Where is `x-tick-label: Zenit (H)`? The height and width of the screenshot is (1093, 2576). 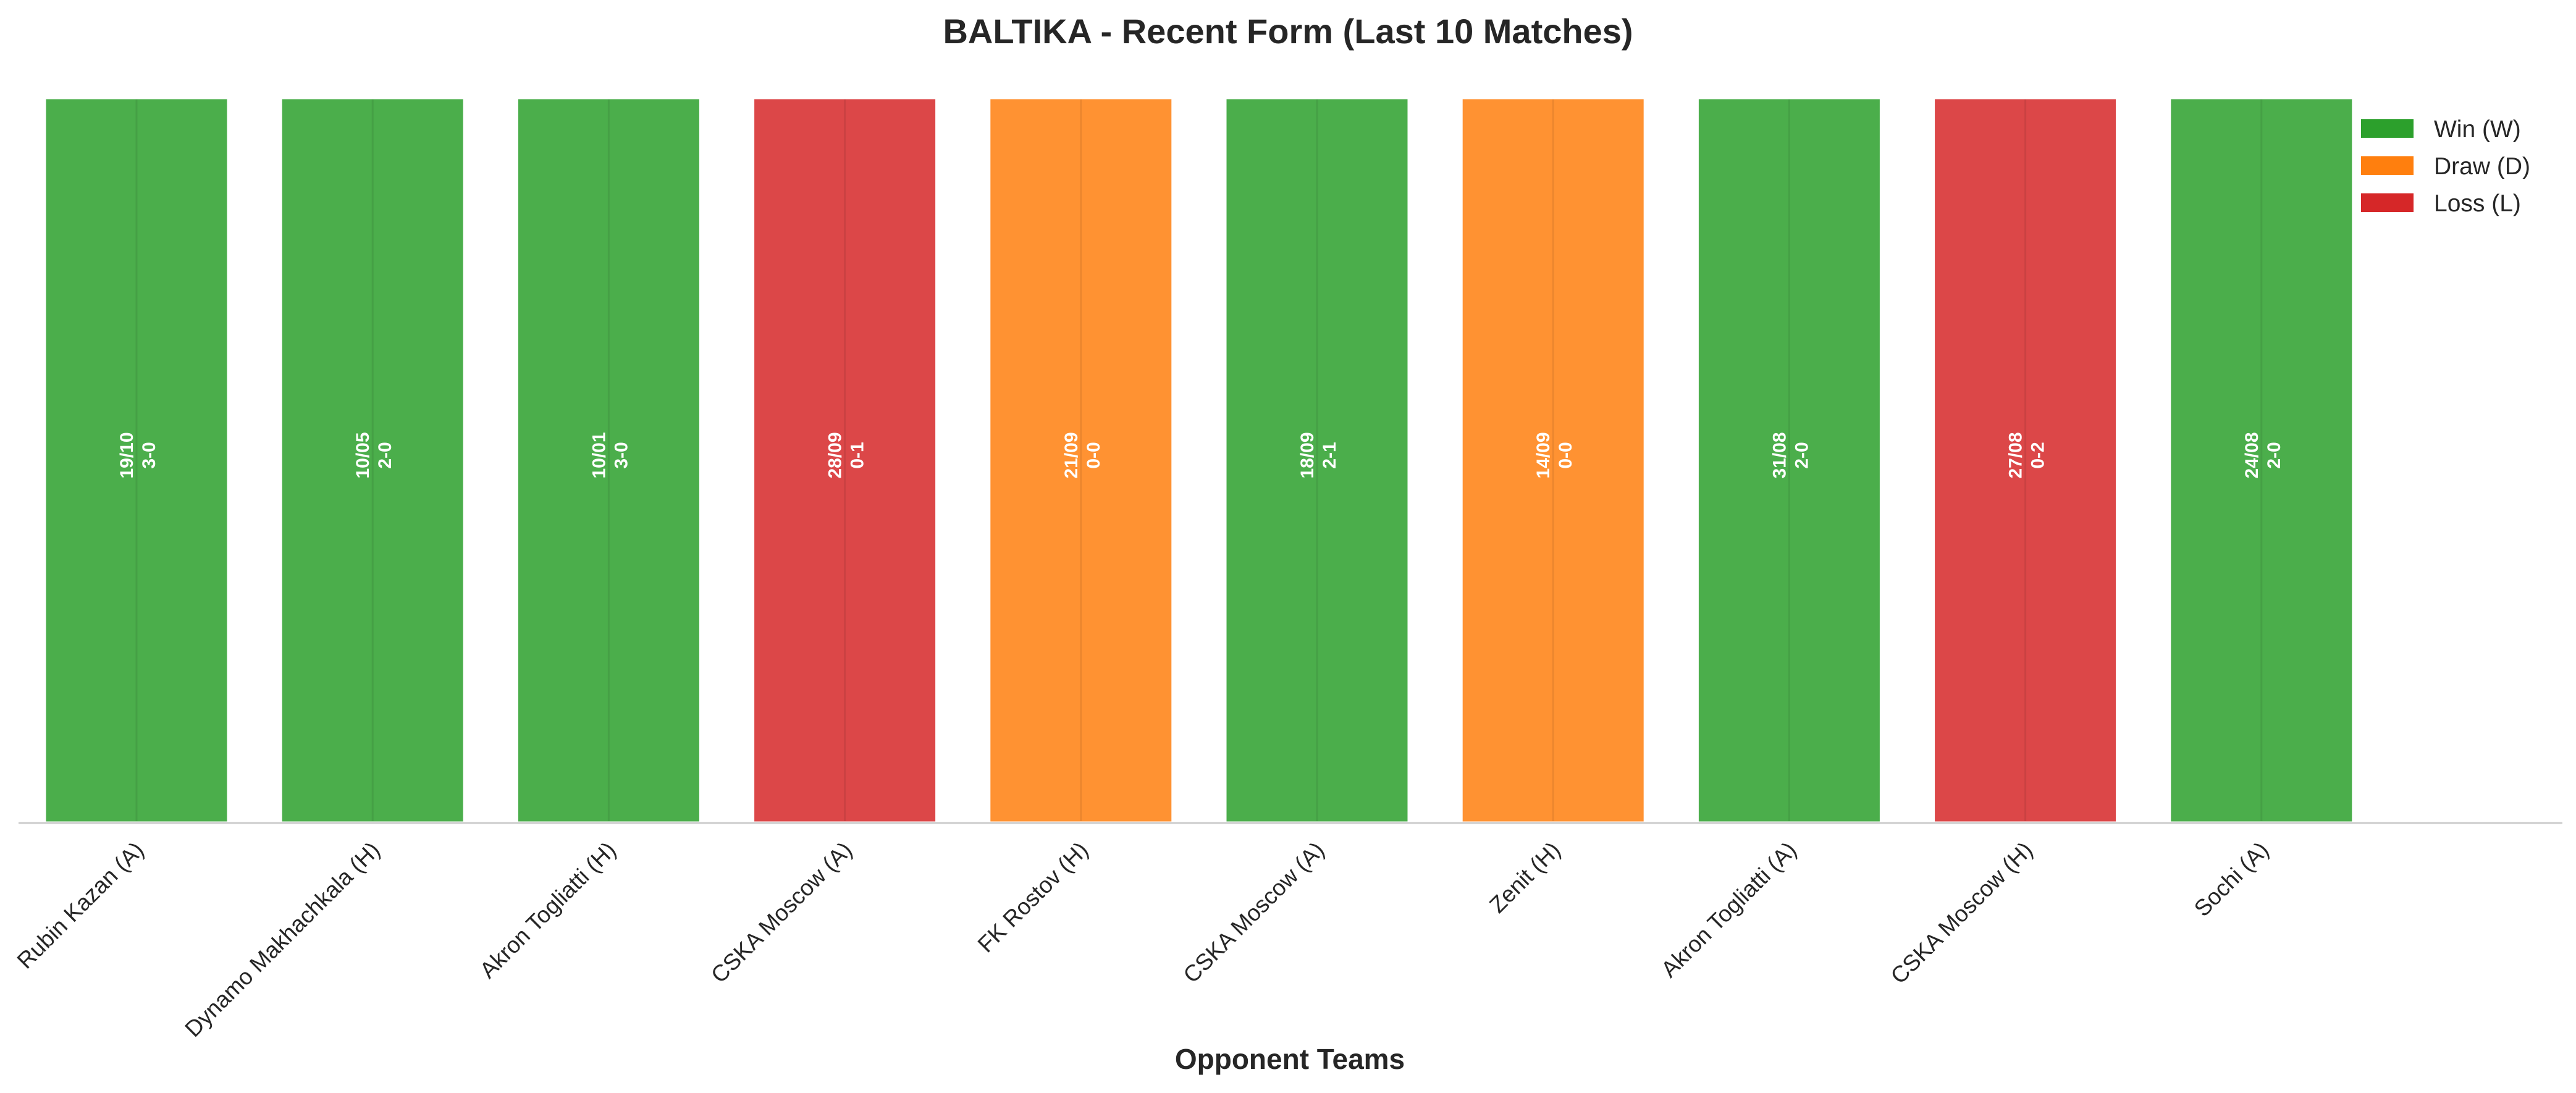 x-tick-label: Zenit (H) is located at coordinates (1524, 878).